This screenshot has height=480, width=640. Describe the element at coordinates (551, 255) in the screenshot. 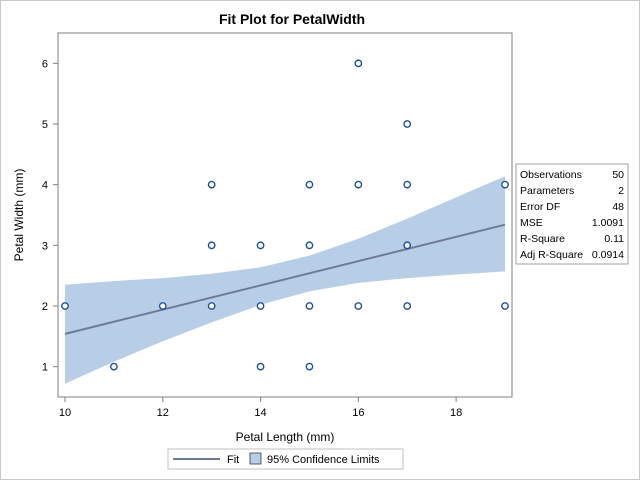

I see `stat-label: Adj R-Square` at that location.